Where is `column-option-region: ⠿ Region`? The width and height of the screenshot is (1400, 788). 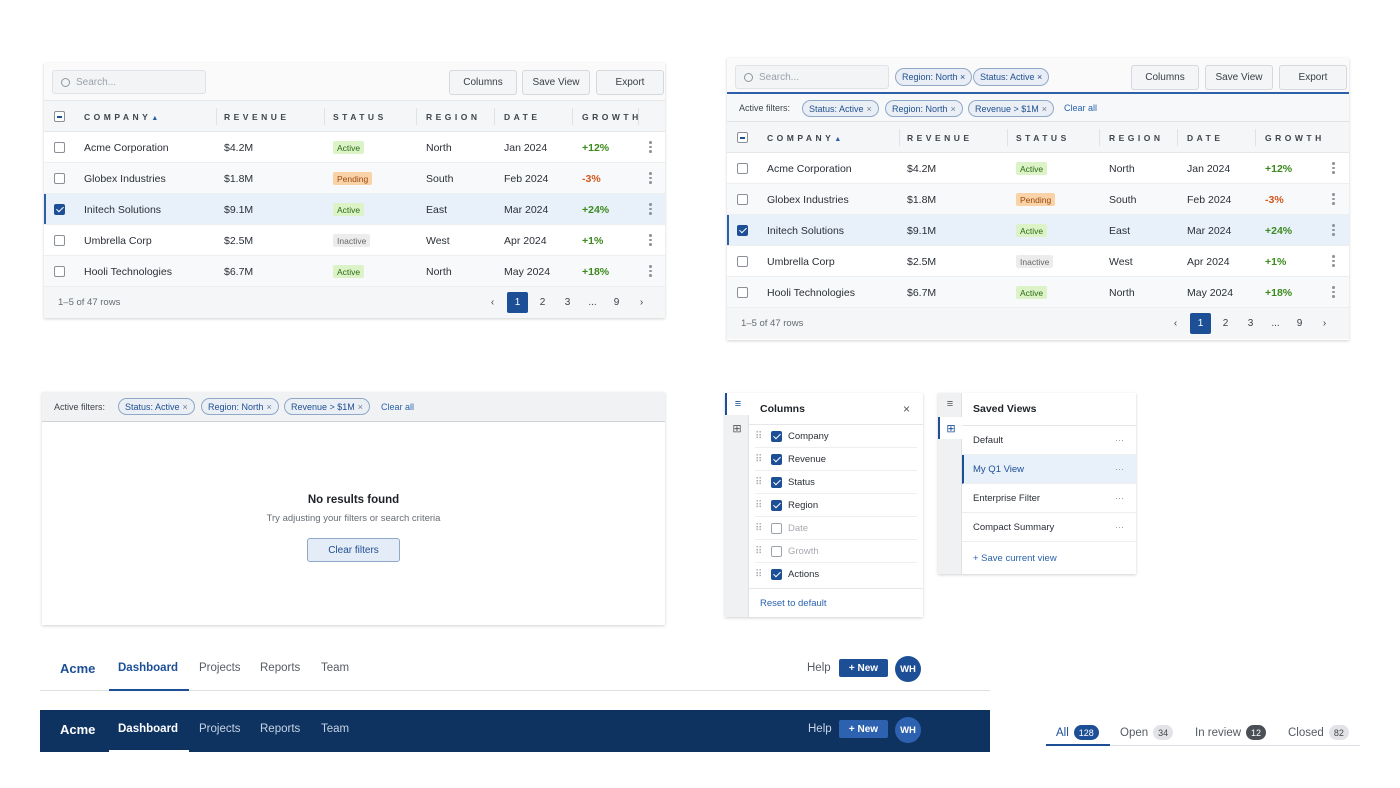
column-option-region: ⠿ Region is located at coordinates (836, 505).